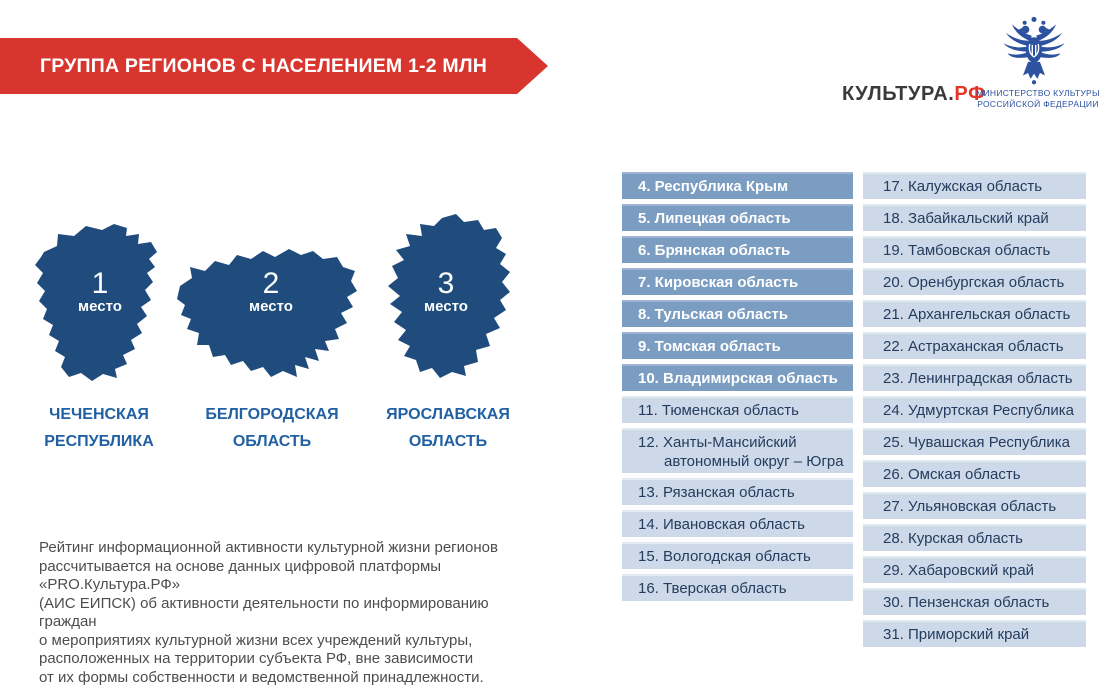 Image resolution: width=1113 pixels, height=700 pixels. Describe the element at coordinates (737, 281) in the screenshot. I see `ranking-row: 7. Кировская область` at that location.